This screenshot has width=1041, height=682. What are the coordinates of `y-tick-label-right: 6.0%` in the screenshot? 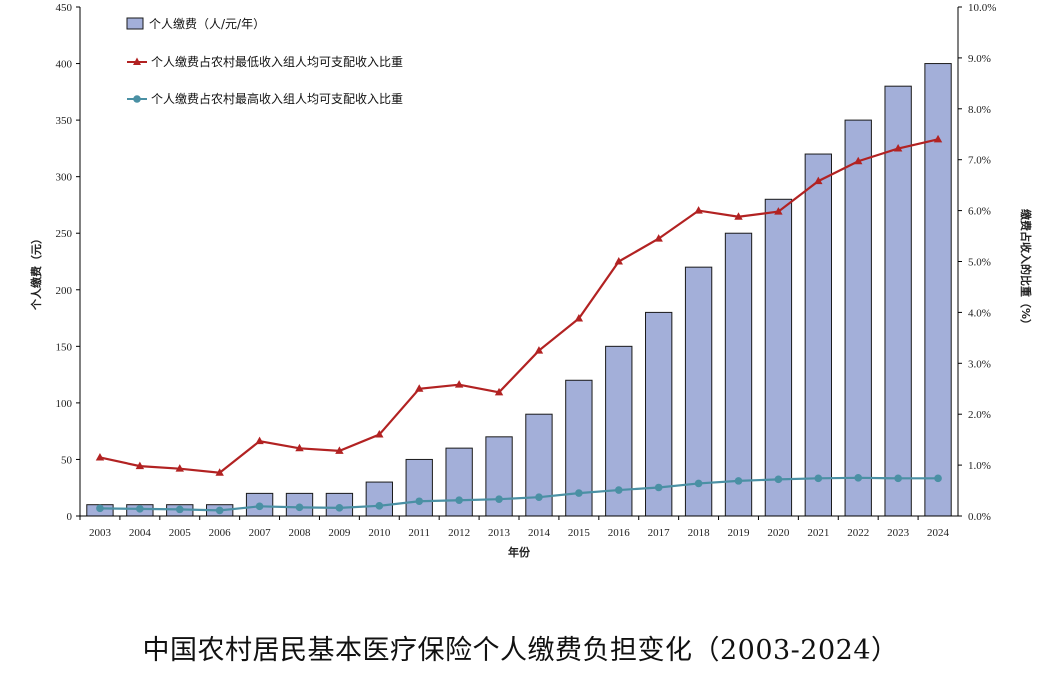 It's located at (979, 212).